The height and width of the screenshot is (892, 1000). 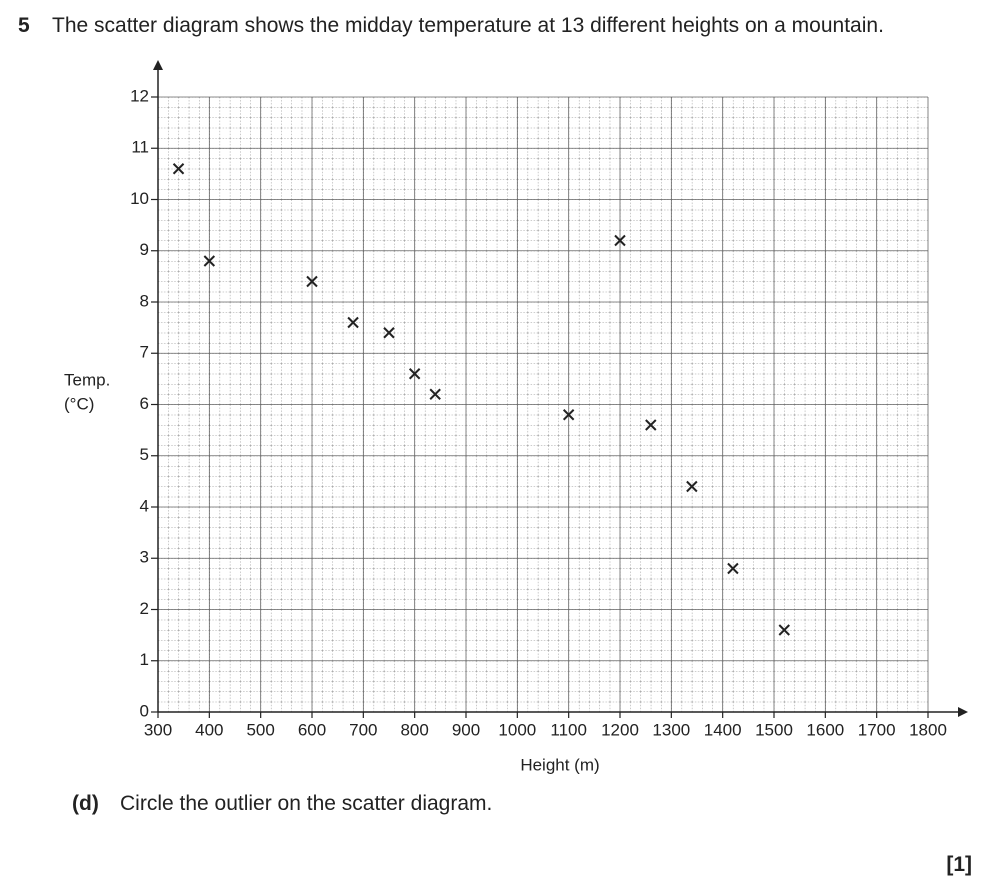 What do you see at coordinates (825, 729) in the screenshot?
I see `x-tick-label: 1600` at bounding box center [825, 729].